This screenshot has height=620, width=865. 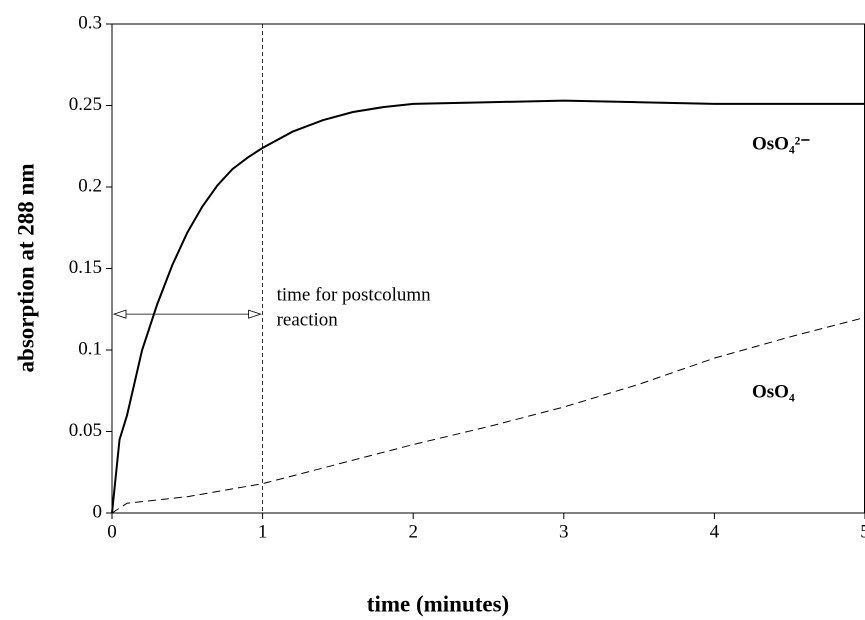 What do you see at coordinates (85, 430) in the screenshot?
I see `y-tick-label: 0.05` at bounding box center [85, 430].